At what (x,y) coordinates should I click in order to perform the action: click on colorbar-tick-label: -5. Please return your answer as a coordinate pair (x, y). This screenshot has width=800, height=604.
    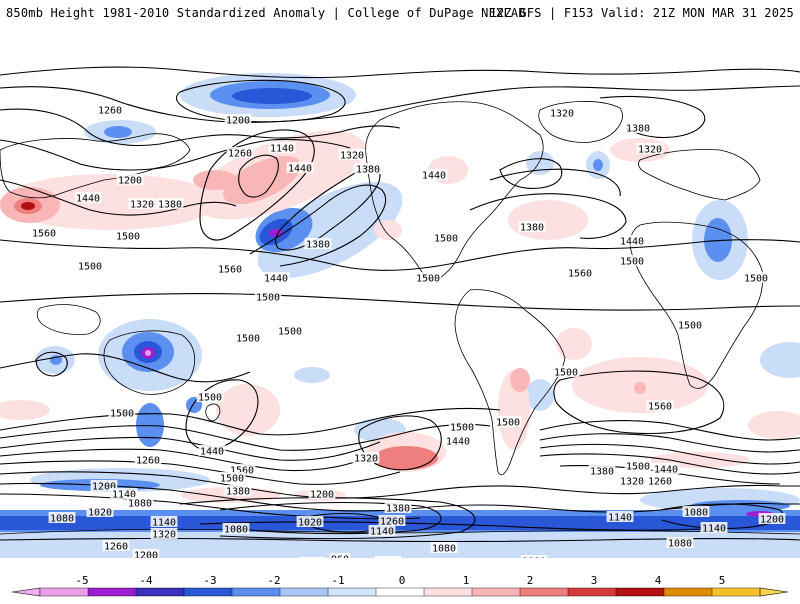
    Looking at the image, I should click on (81, 580).